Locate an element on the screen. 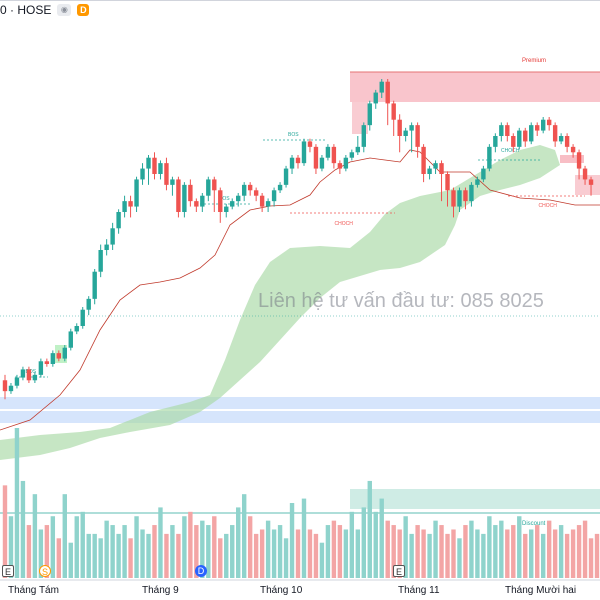  x-label-aug: Tháng Tám is located at coordinates (33, 590).